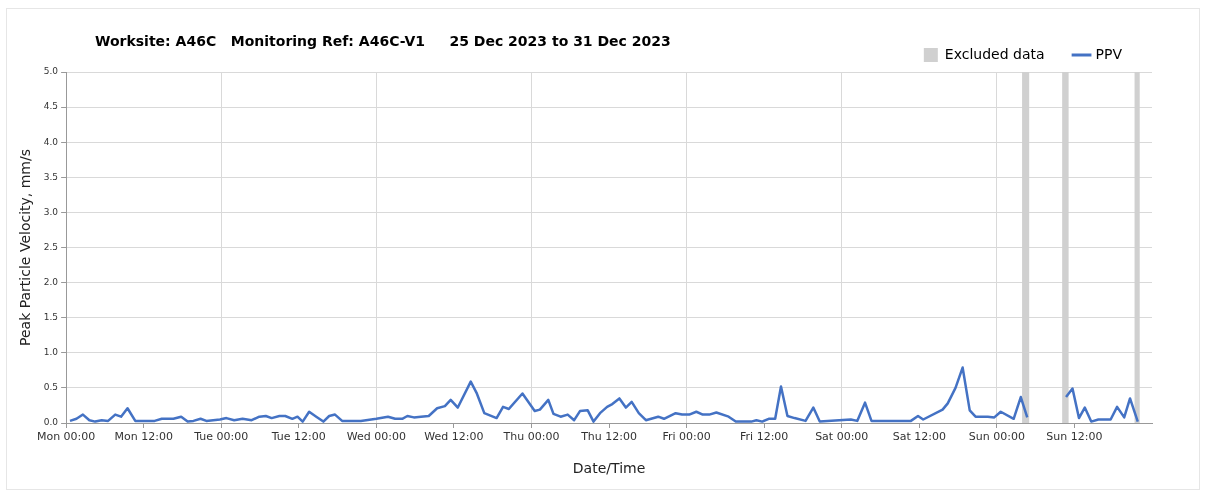  What do you see at coordinates (51, 352) in the screenshot?
I see `y-tick-label: 1.0` at bounding box center [51, 352].